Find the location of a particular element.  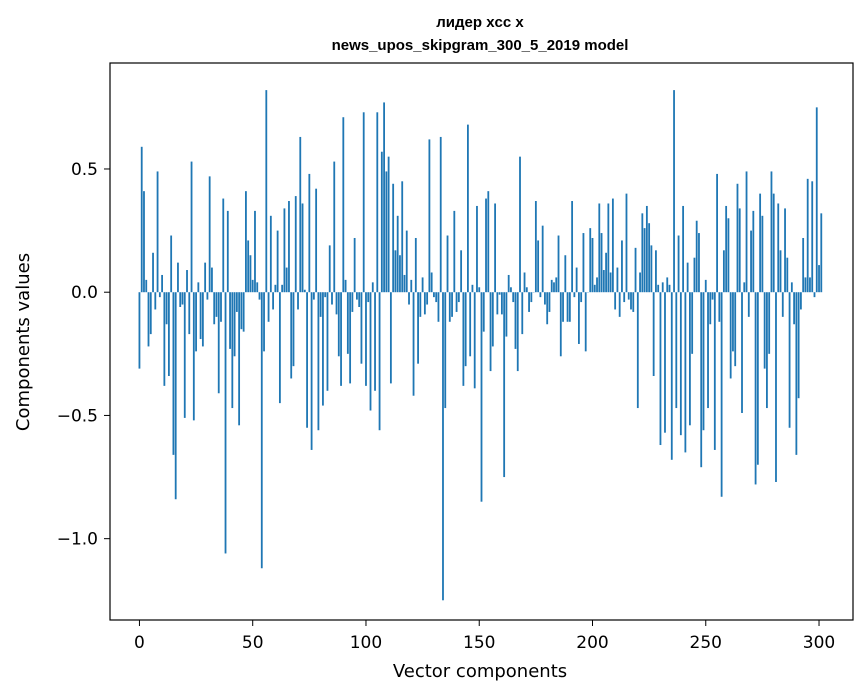

x-tick-label: 100 is located at coordinates (366, 643).